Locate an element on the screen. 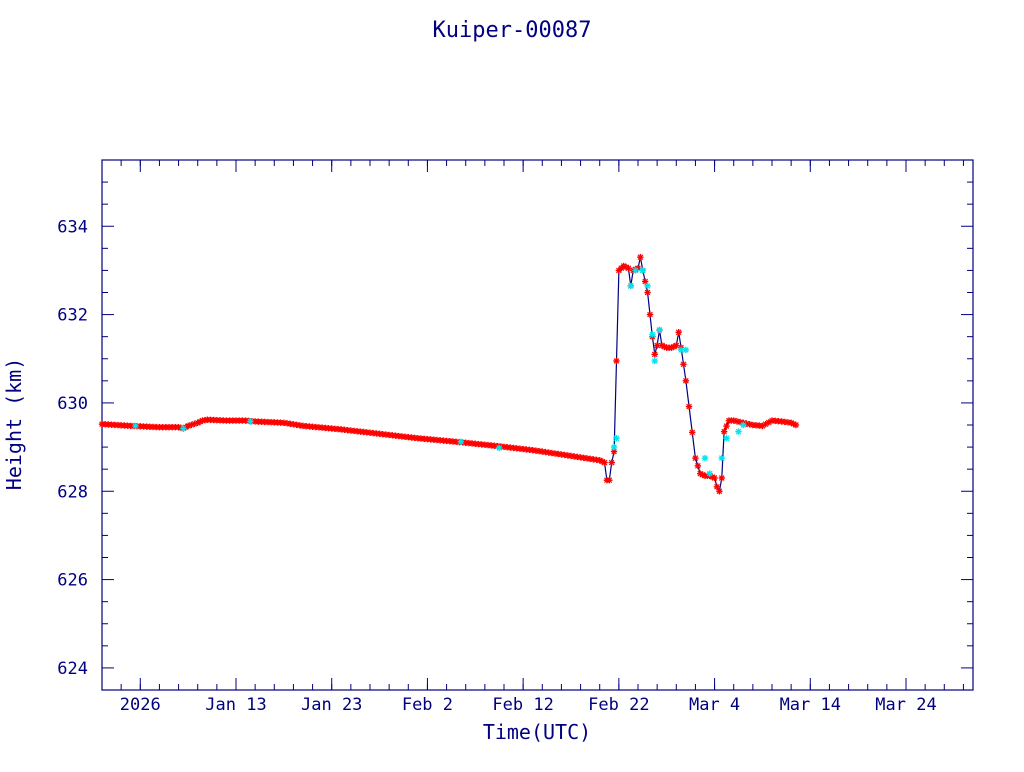  x-tick-label: Feb 12 is located at coordinates (522, 705).